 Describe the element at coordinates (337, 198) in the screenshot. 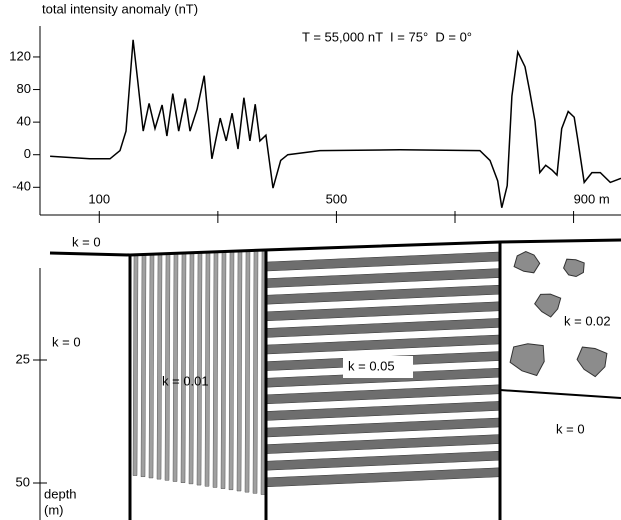

I see `x-tick-label: 500` at that location.